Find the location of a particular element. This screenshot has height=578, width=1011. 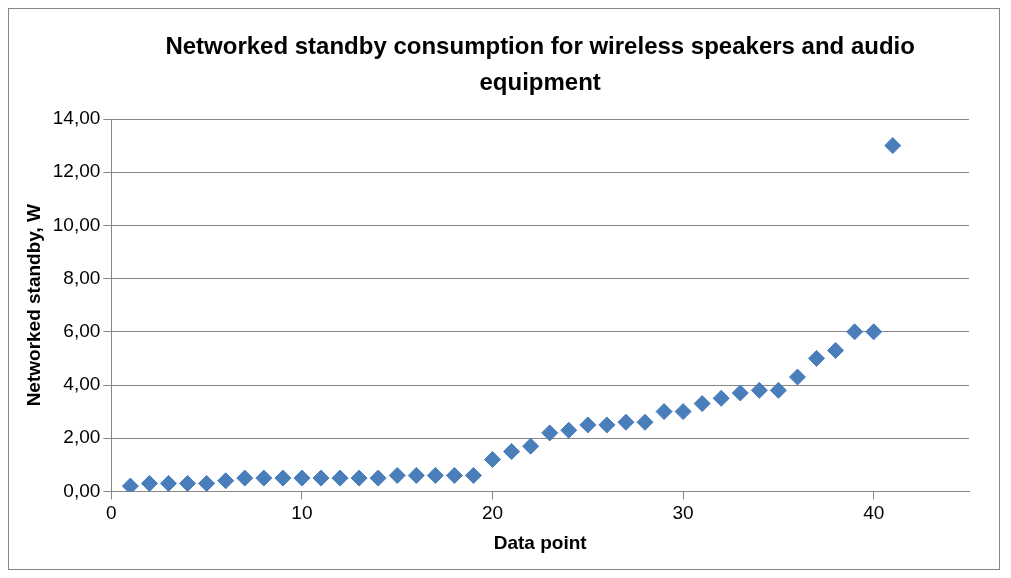

y-tick-label: 14,00 is located at coordinates (76, 118).